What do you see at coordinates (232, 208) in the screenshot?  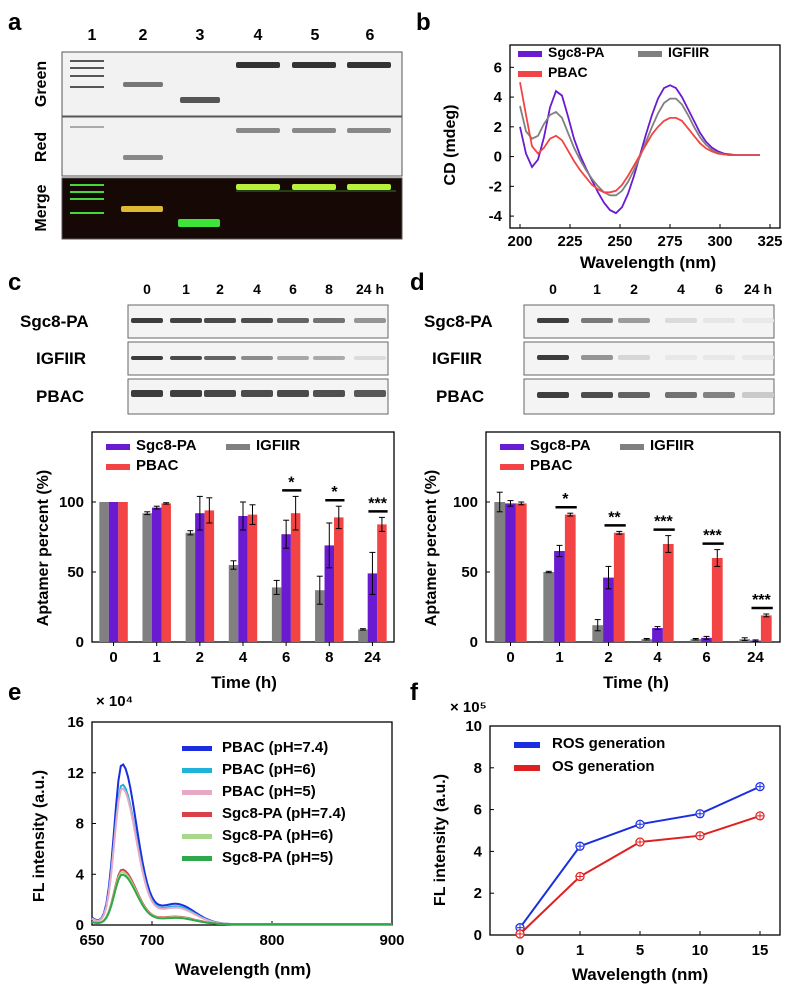 I see `gel-image-merge` at bounding box center [232, 208].